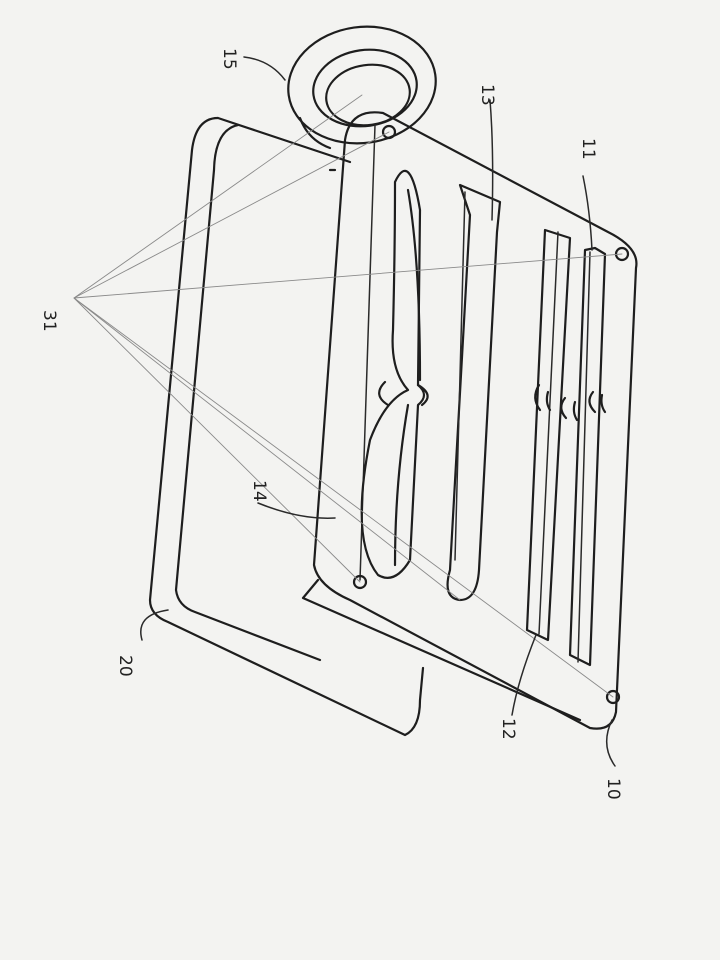 The height and width of the screenshot is (960, 720). What do you see at coordinates (622, 254) in the screenshot?
I see `screw-hole-top-right` at bounding box center [622, 254].